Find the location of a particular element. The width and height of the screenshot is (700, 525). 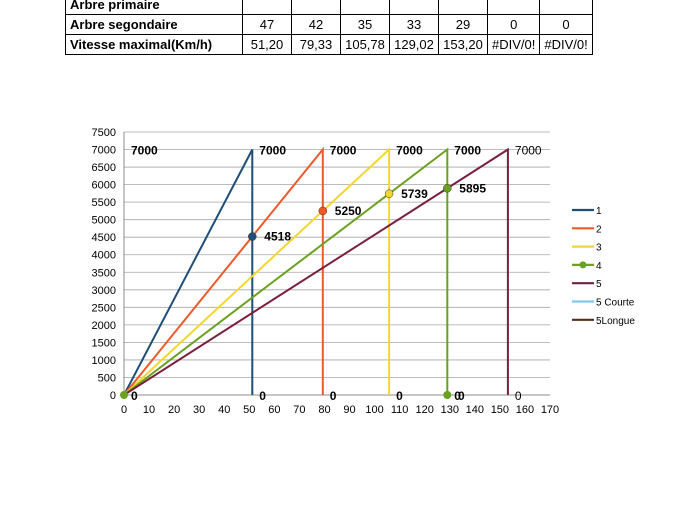

y-tick-label: 4000 is located at coordinates (104, 256).